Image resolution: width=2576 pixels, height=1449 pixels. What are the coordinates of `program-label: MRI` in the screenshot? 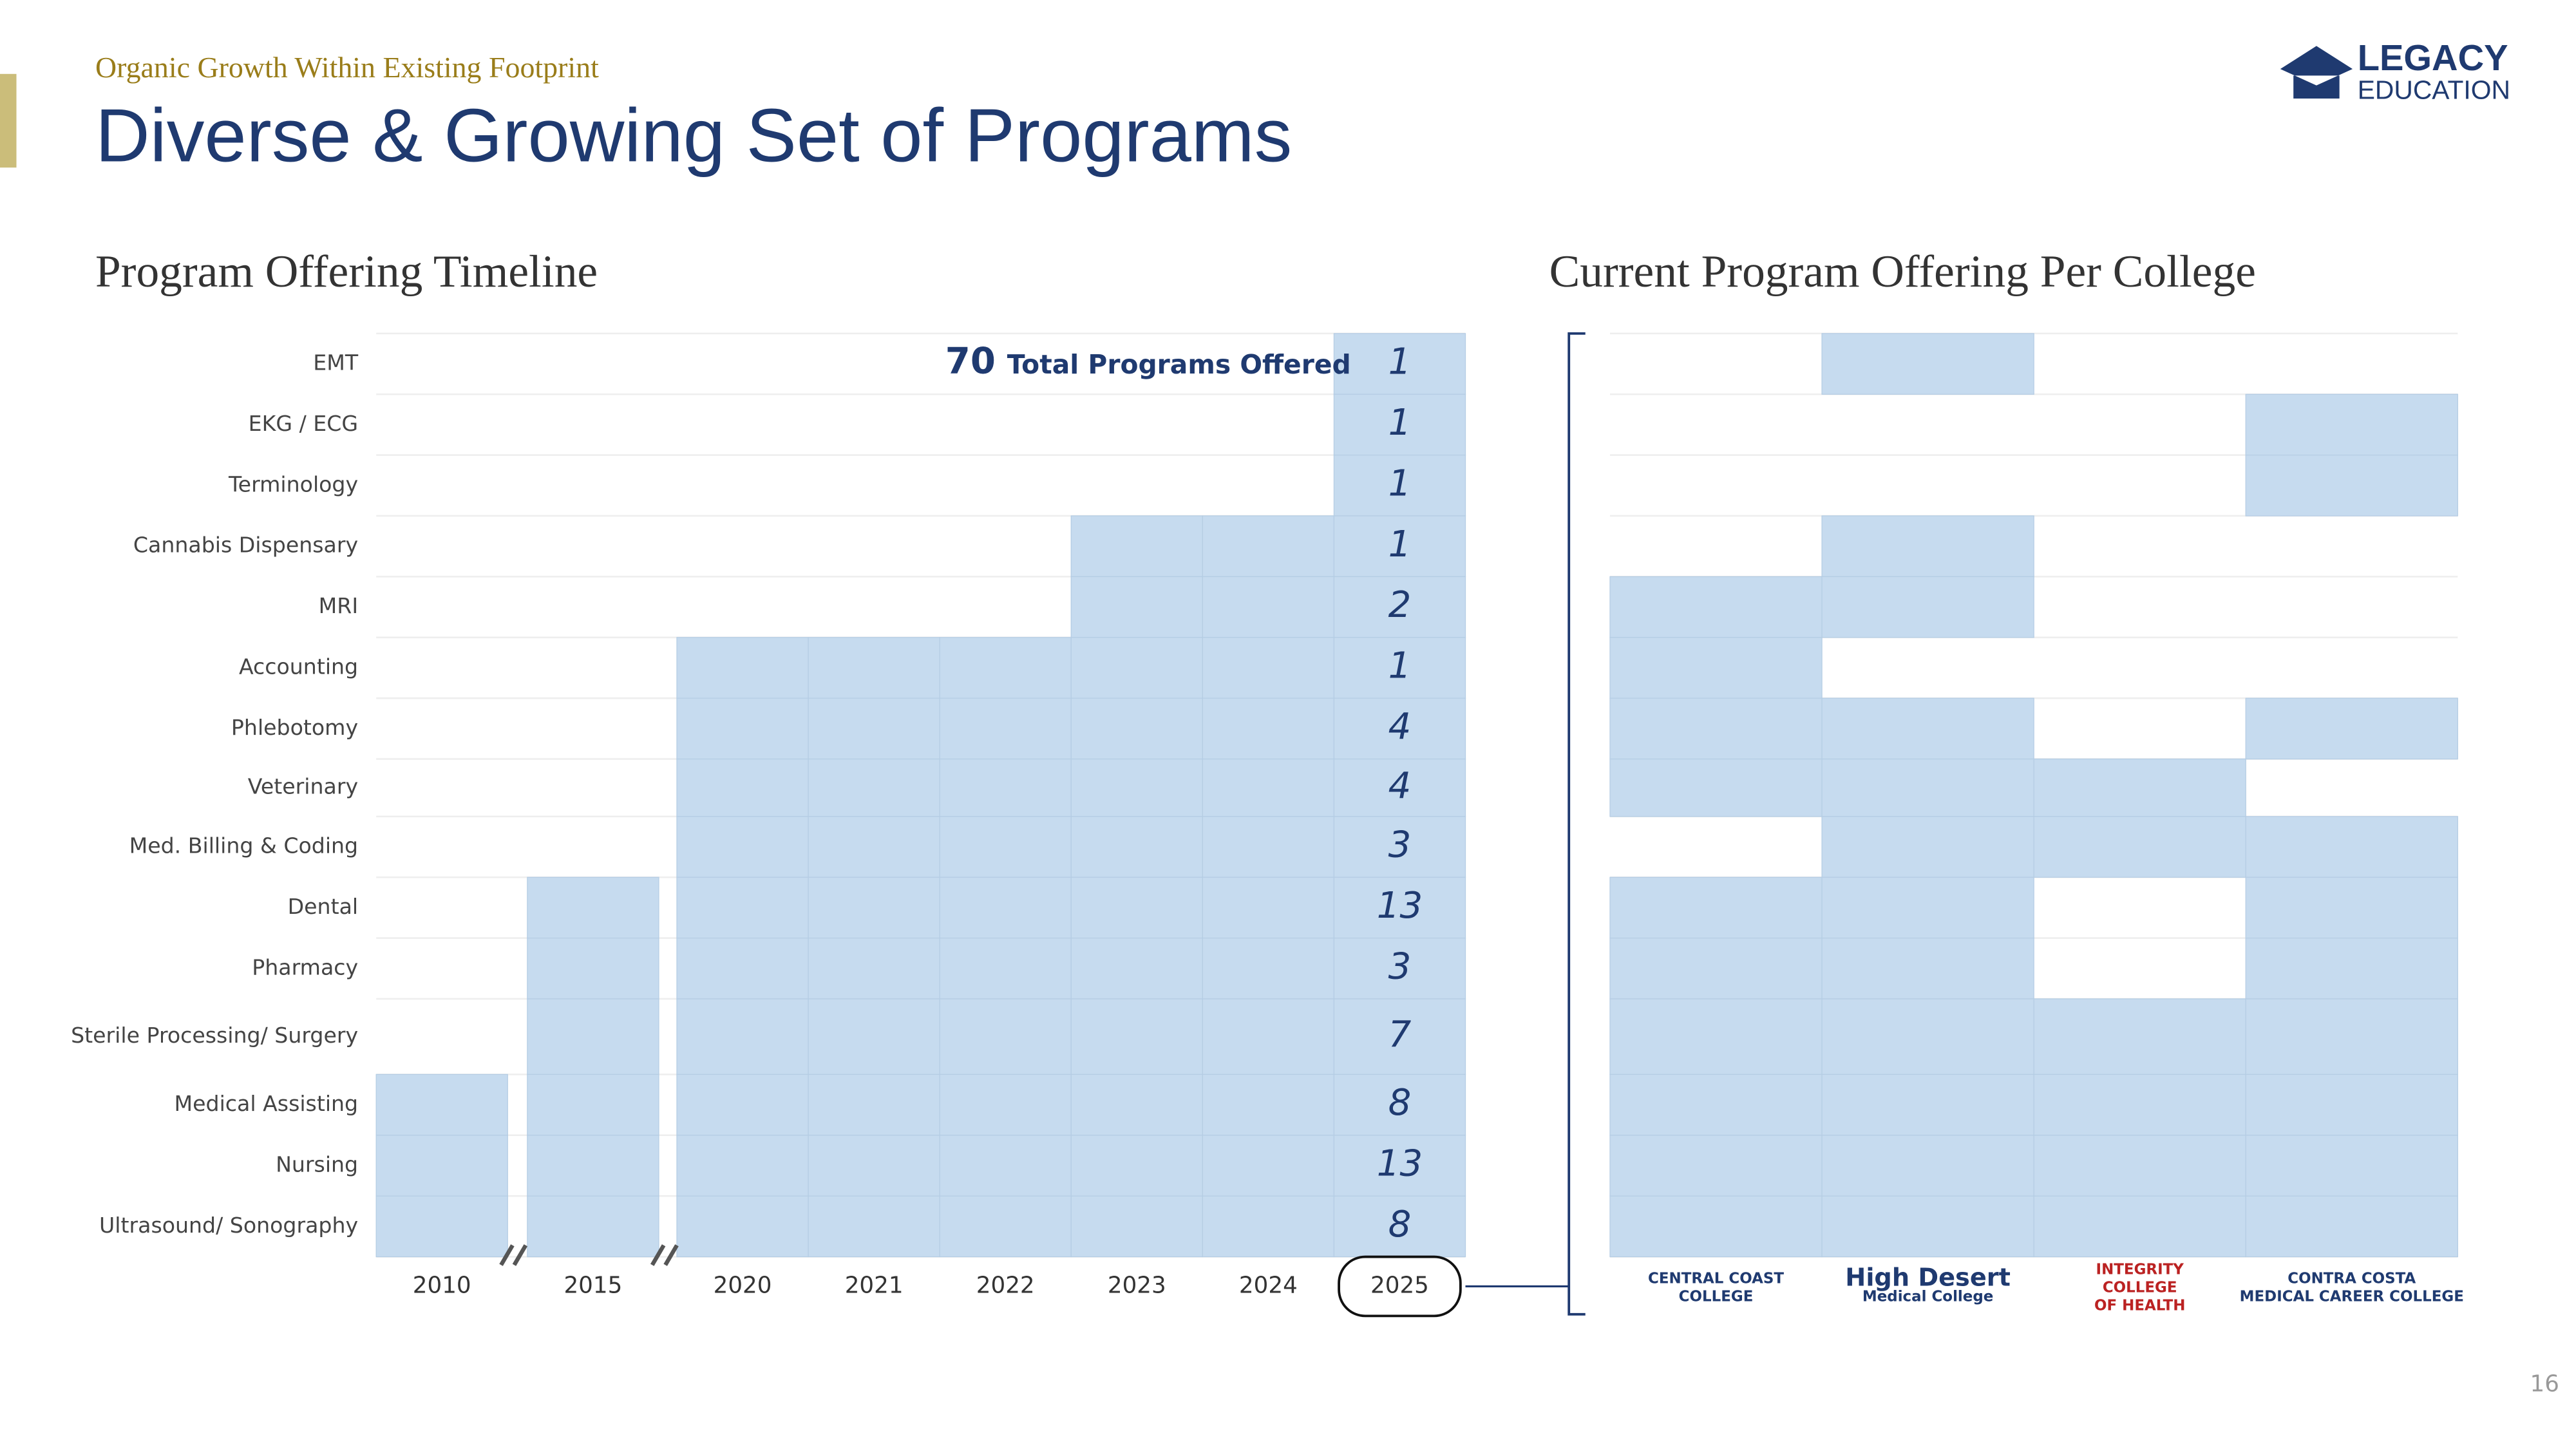 It's located at (338, 605).